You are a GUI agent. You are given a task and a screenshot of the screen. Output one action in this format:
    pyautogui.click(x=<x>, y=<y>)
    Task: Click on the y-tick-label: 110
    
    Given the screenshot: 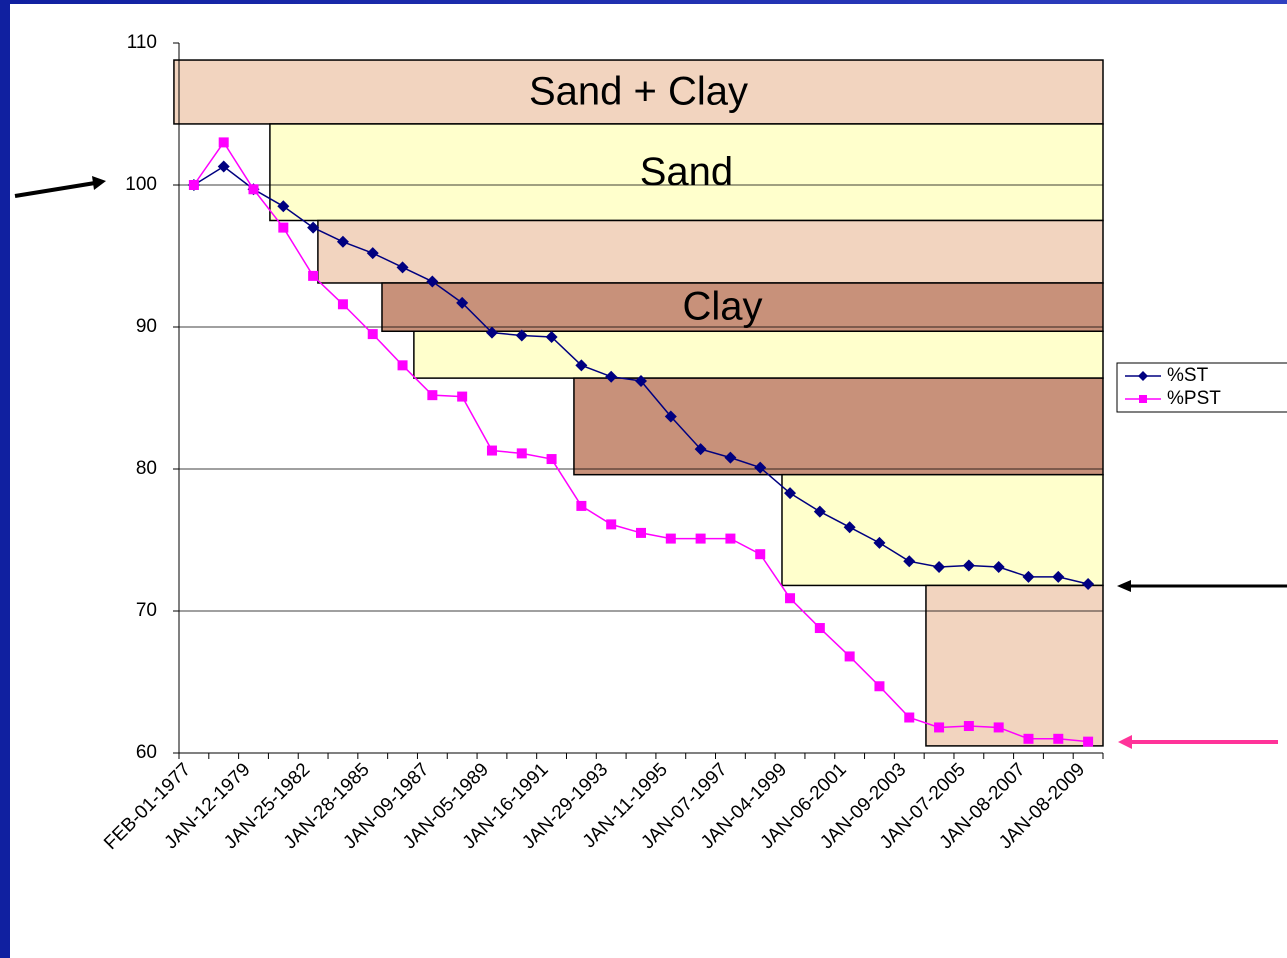 What is the action you would take?
    pyautogui.click(x=142, y=42)
    